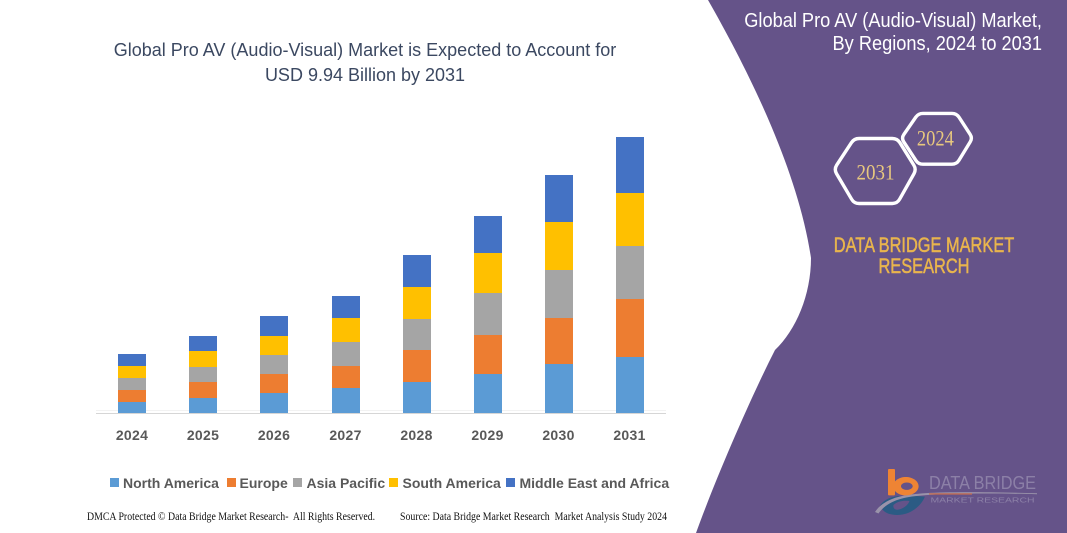 Image resolution: width=1067 pixels, height=533 pixels. Describe the element at coordinates (982, 483) in the screenshot. I see `svg-text: DATA BRIDGE` at that location.